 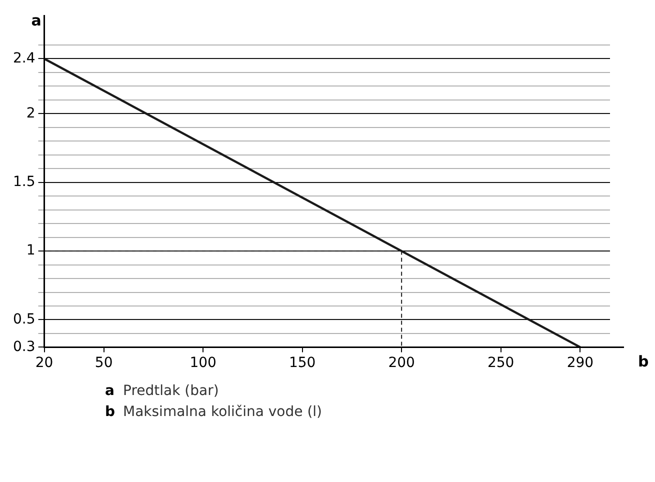 What do you see at coordinates (24, 319) in the screenshot?
I see `y-tick-label: 0.5` at bounding box center [24, 319].